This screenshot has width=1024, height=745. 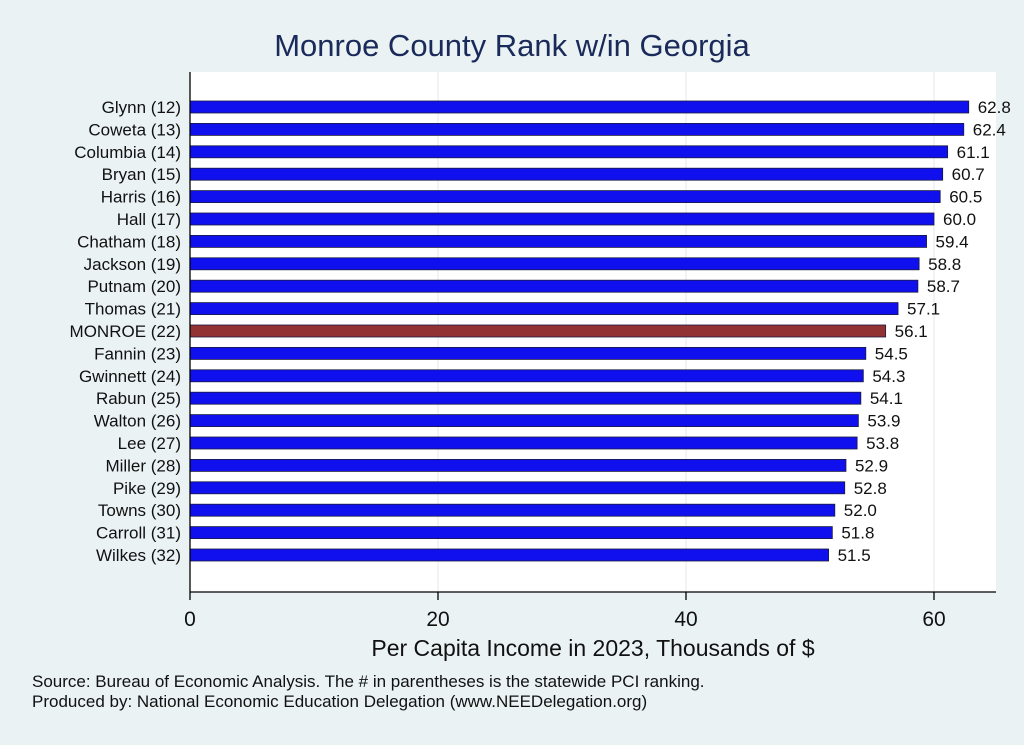 I want to click on category-label: Glynn (12), so click(x=141, y=107).